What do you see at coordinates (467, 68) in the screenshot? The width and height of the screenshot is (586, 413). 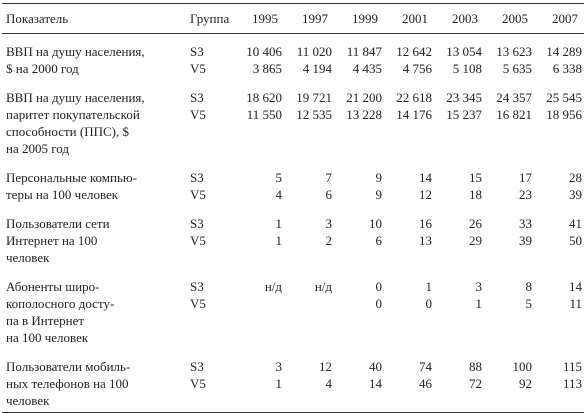 I see `cell-value: 5 108` at bounding box center [467, 68].